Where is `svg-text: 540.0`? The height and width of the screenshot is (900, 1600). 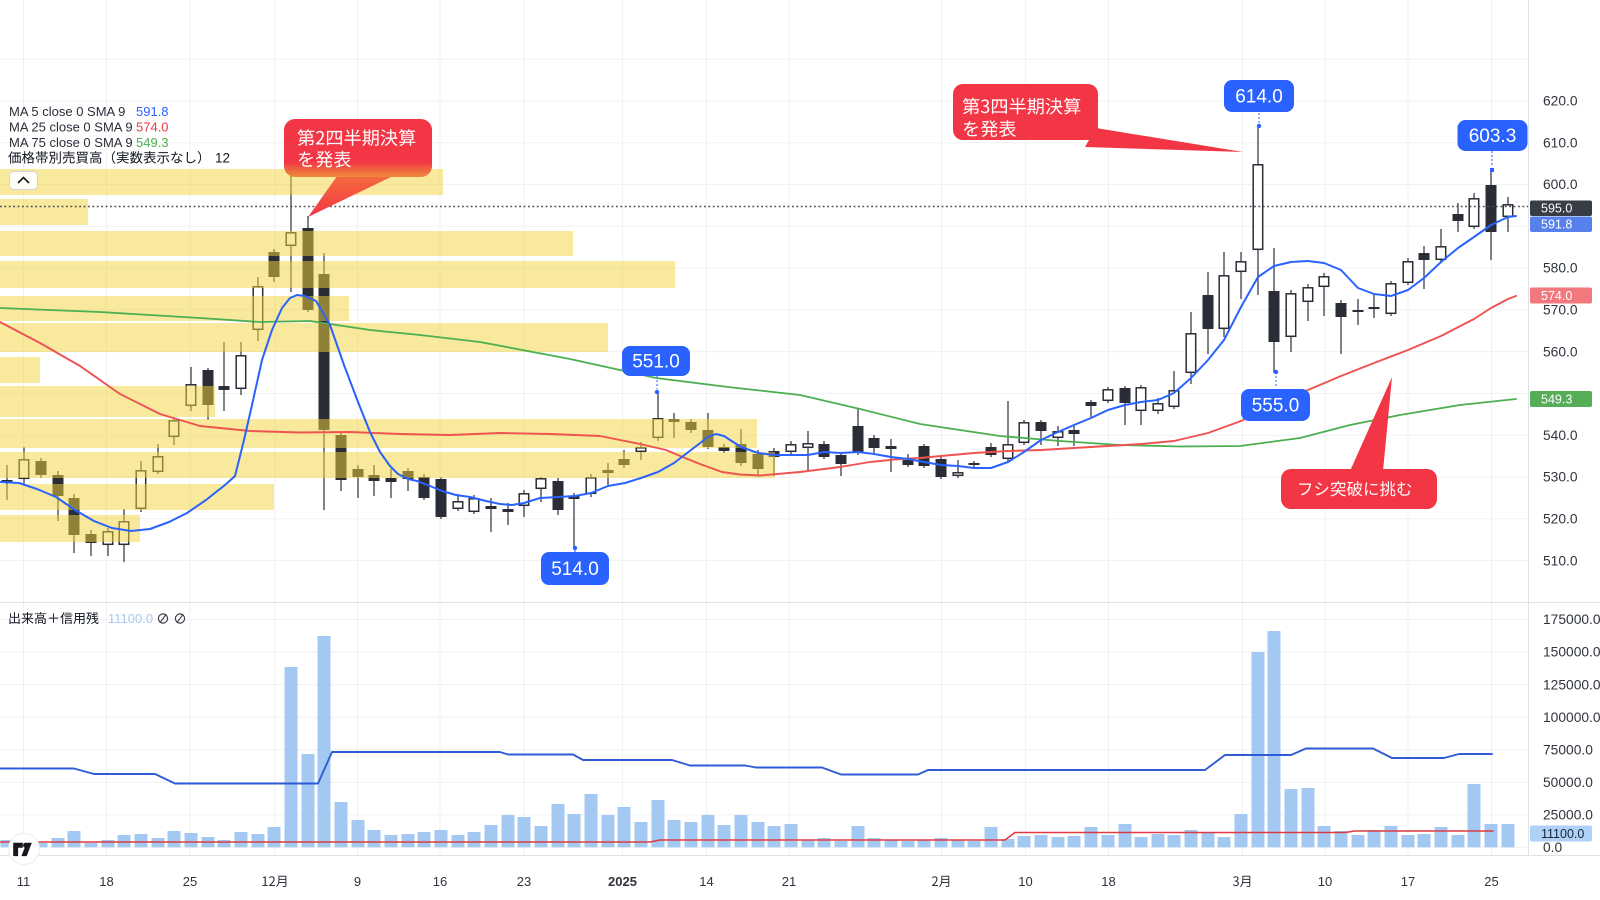
svg-text: 540.0 is located at coordinates (1560, 435).